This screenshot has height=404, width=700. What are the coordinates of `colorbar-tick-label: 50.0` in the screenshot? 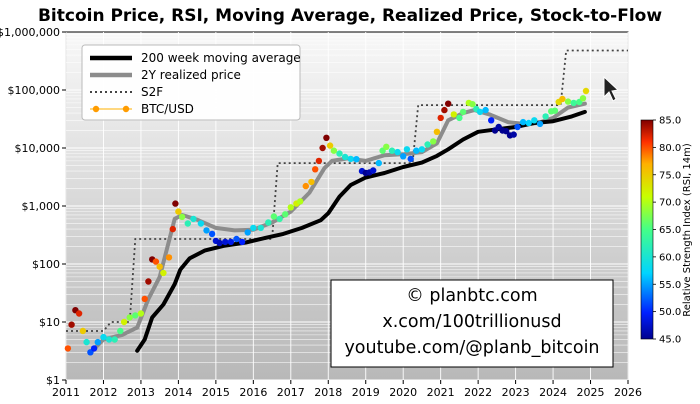 It's located at (670, 312).